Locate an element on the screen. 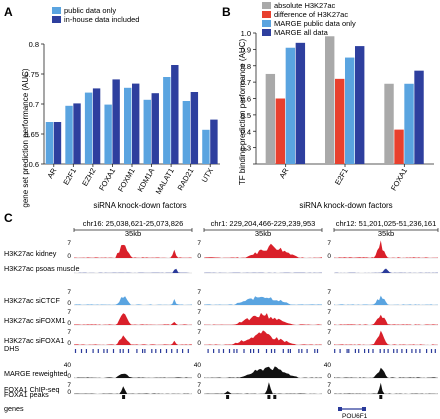 This screenshot has height=419, width=440. legend-label: MARGE all data is located at coordinates (301, 32).